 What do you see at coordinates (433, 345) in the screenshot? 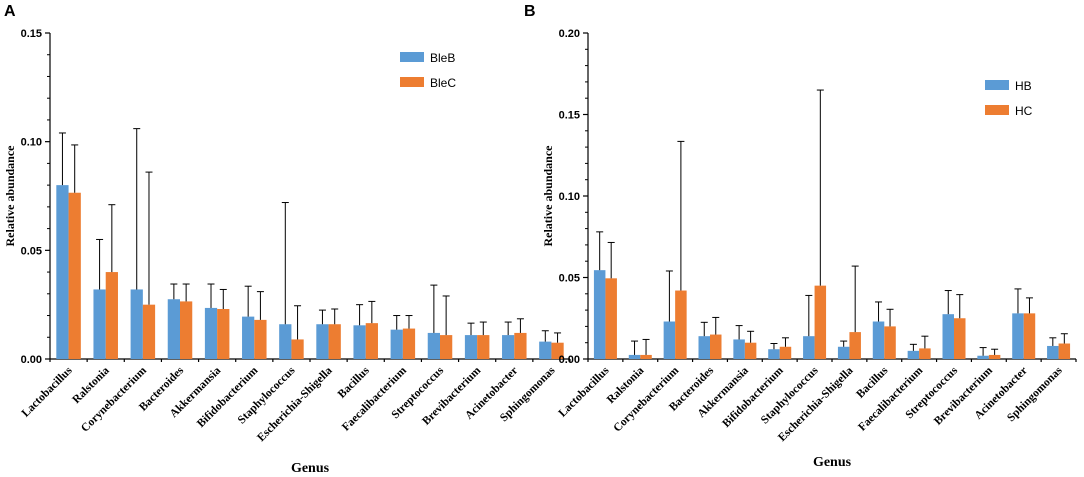
I see `bar-BleB-Streptococcus` at bounding box center [433, 345].